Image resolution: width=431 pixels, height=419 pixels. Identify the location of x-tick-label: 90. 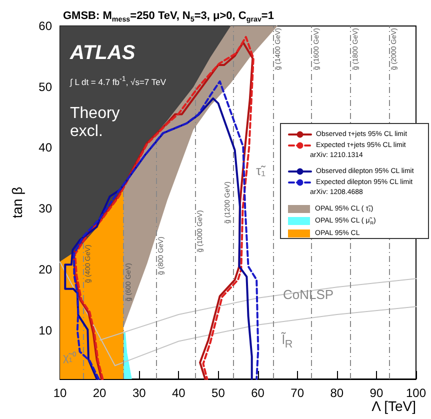
(377, 393).